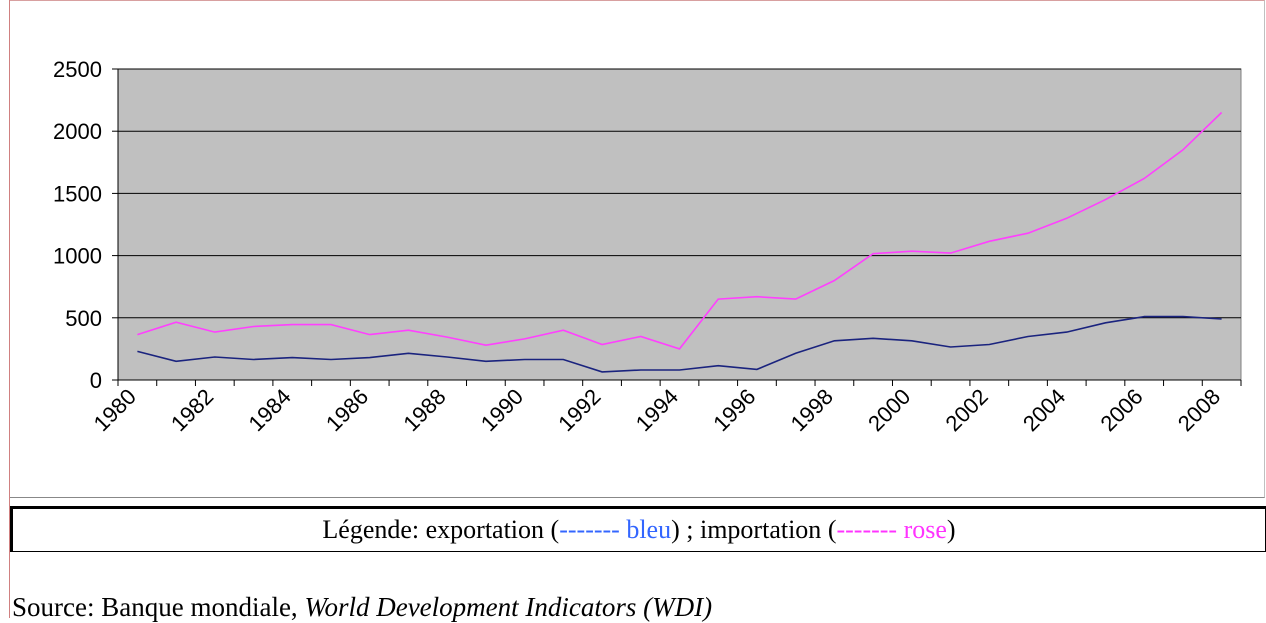 The image size is (1266, 623). I want to click on x-tick-label: 1990, so click(502, 410).